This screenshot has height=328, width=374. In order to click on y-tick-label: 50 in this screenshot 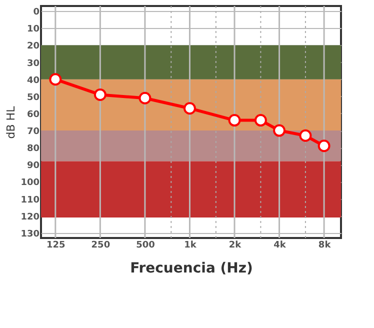, I will do `click(33, 97)`.